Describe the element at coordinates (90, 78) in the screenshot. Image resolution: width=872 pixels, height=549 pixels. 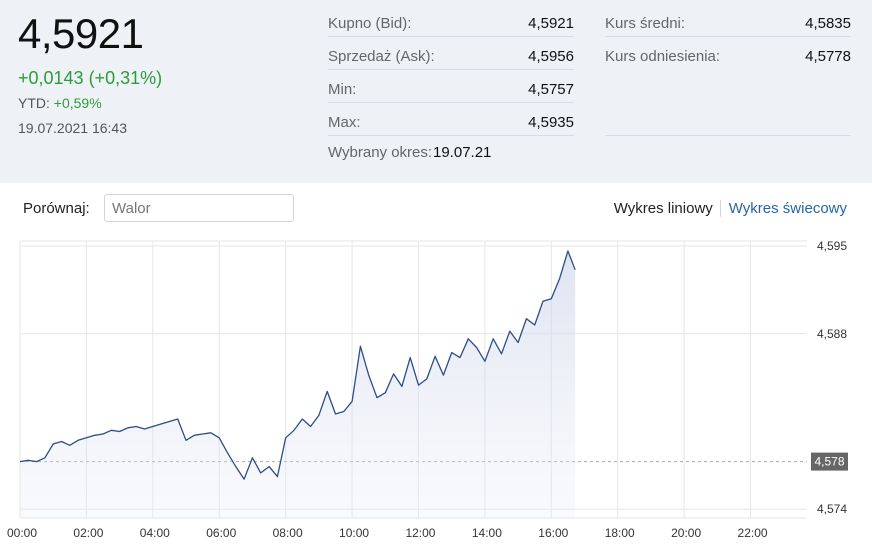
I see `price-change: +0,0143 (+0,31%)` at that location.